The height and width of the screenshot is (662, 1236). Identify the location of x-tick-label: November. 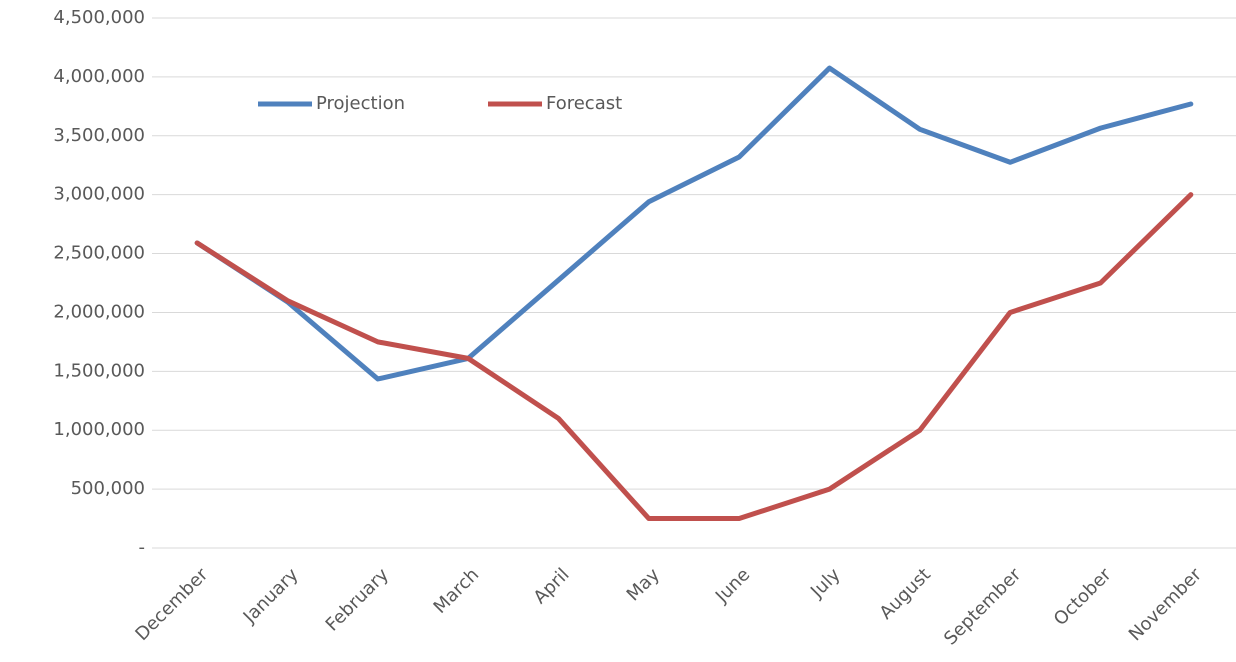
(1165, 604).